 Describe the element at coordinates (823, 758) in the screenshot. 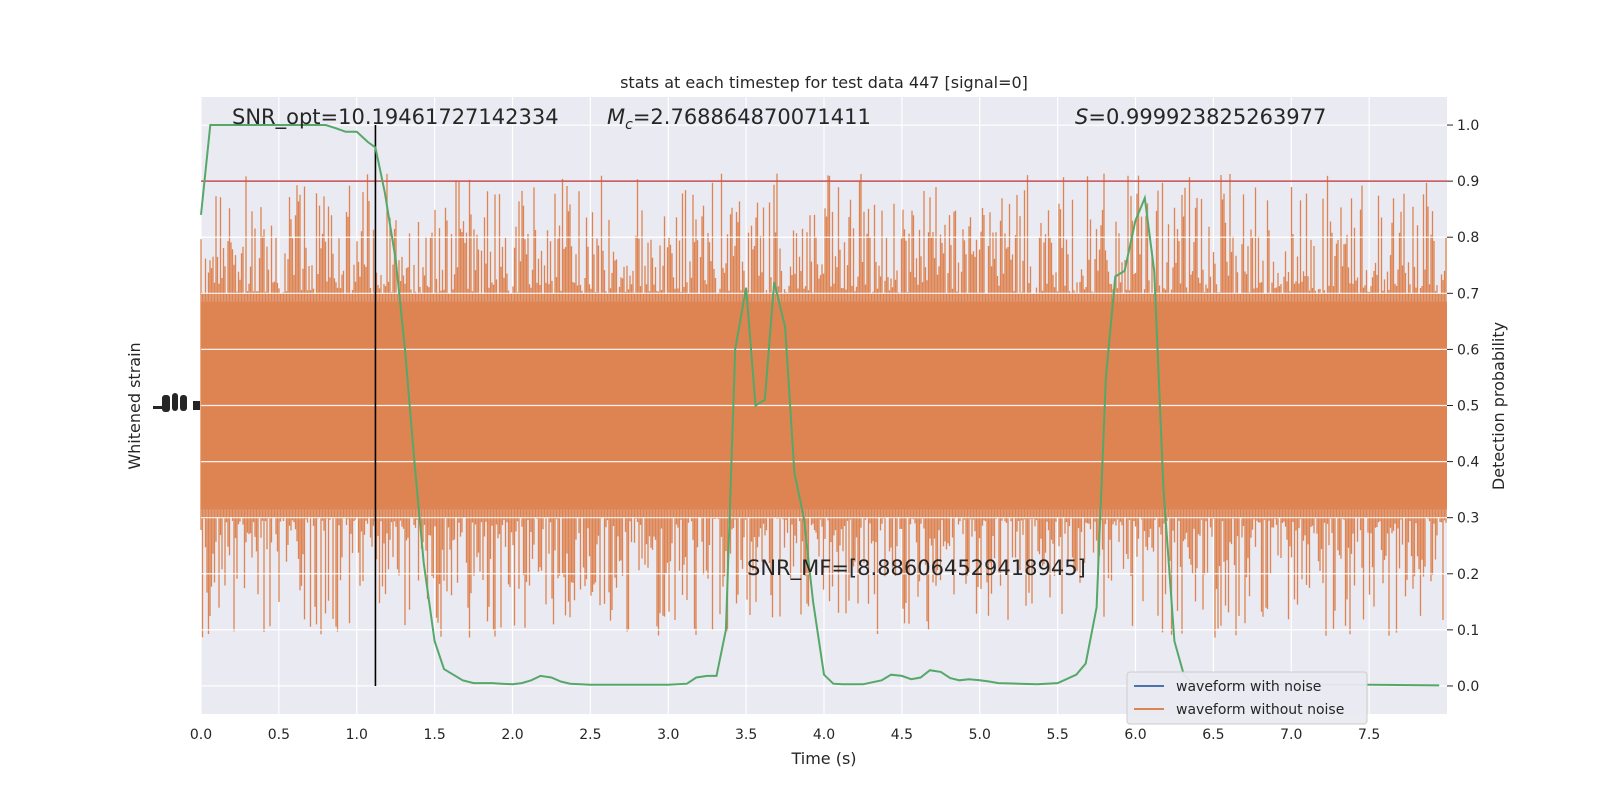

I see `x-axis-label: Time (s)` at that location.